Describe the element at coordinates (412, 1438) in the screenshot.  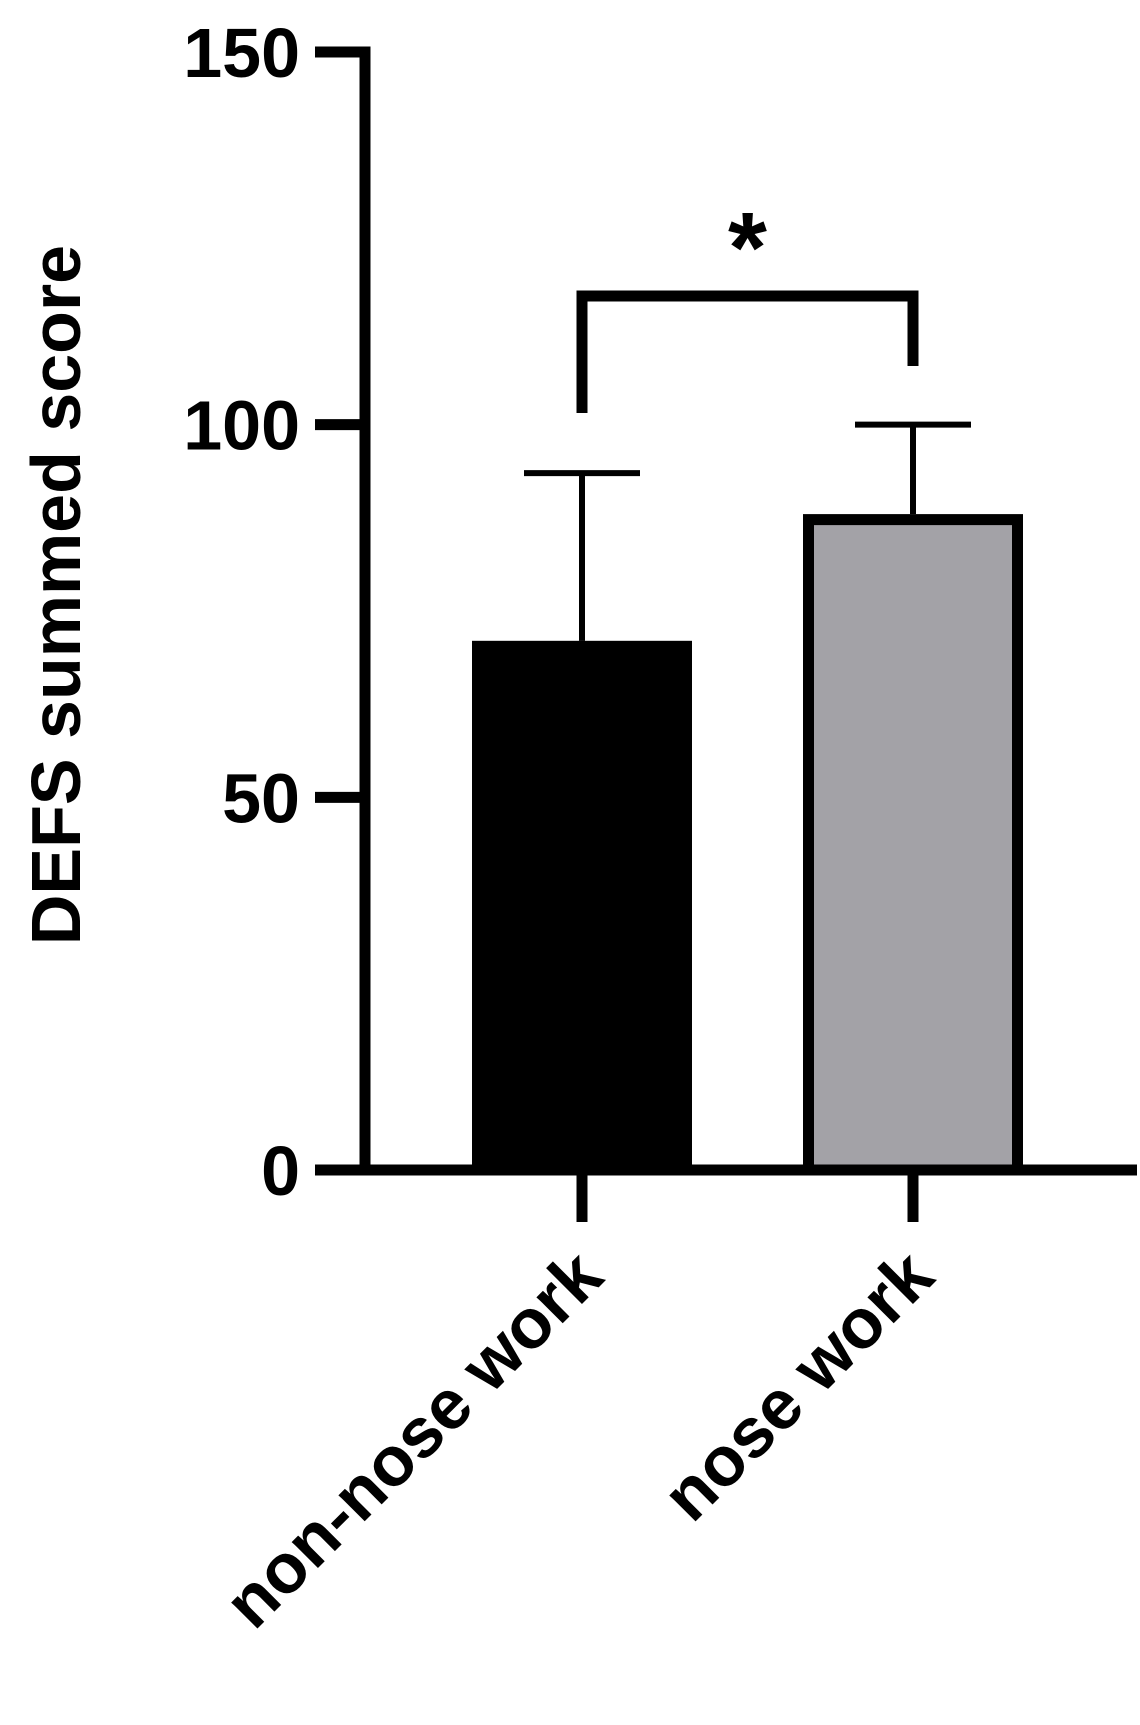
I see `x-tick-label: non-nose work` at that location.